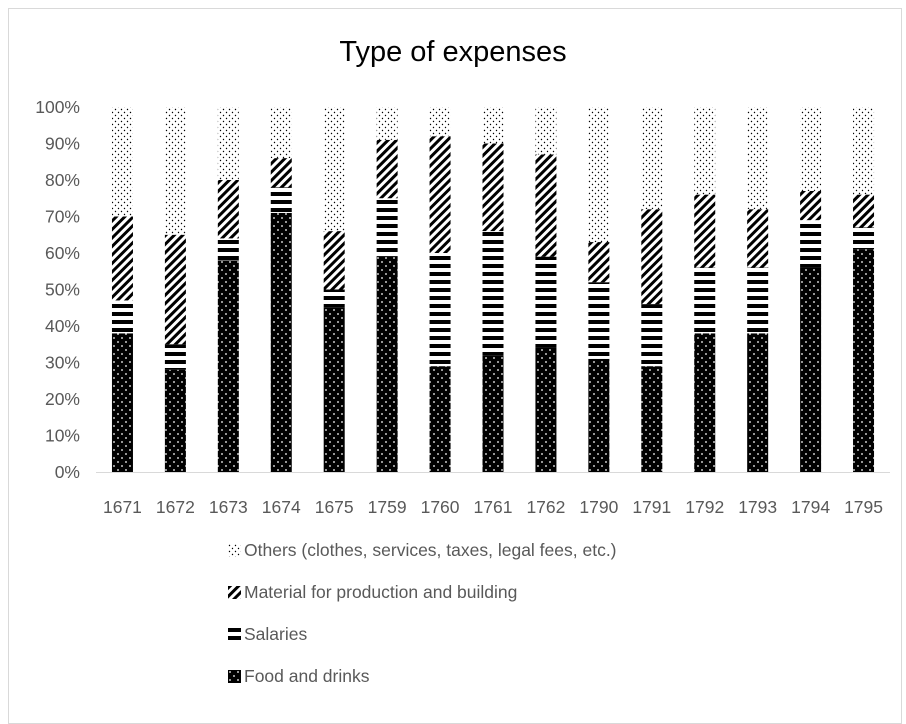  I want to click on y-tick-label: 30%, so click(62, 363).